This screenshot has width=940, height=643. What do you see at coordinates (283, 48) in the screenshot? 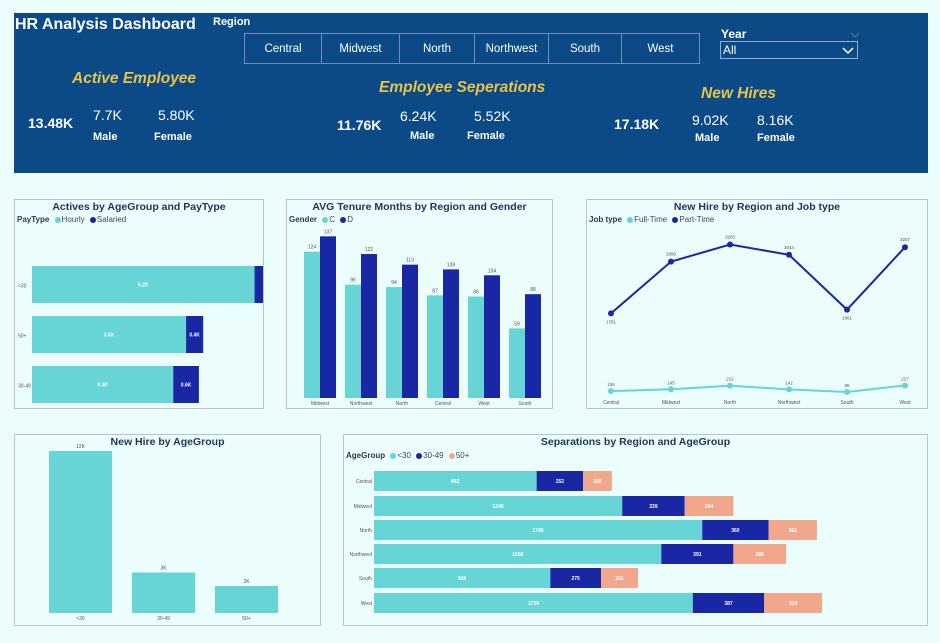
I see `region-button-central: Central` at bounding box center [283, 48].